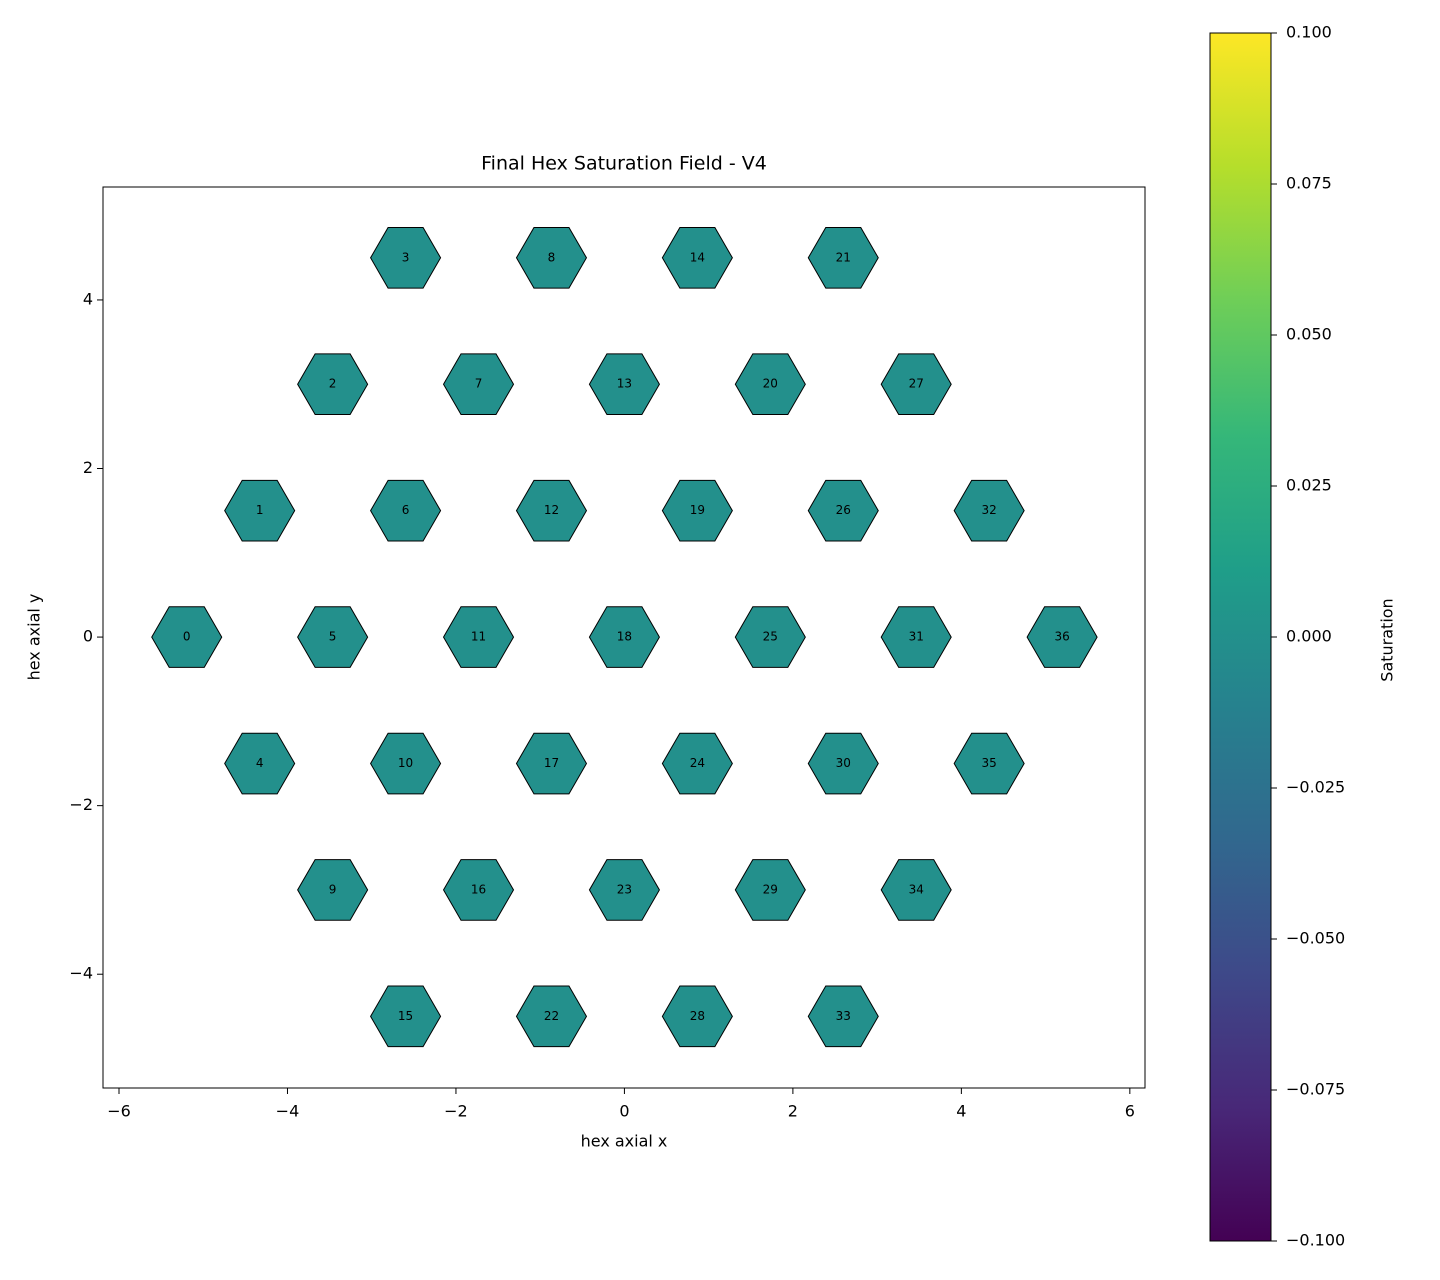 The width and height of the screenshot is (1440, 1280). I want to click on hex-label: 5, so click(333, 637).